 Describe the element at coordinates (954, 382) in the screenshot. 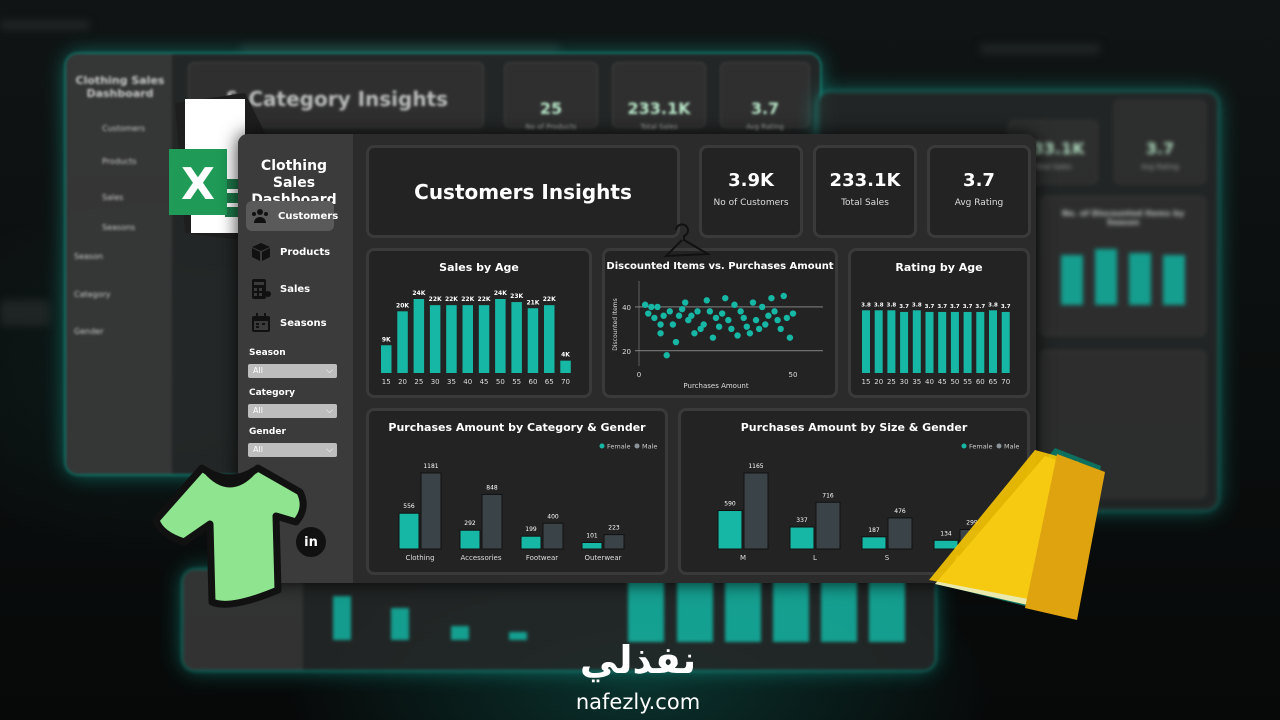

I see `tick-label: 50` at that location.